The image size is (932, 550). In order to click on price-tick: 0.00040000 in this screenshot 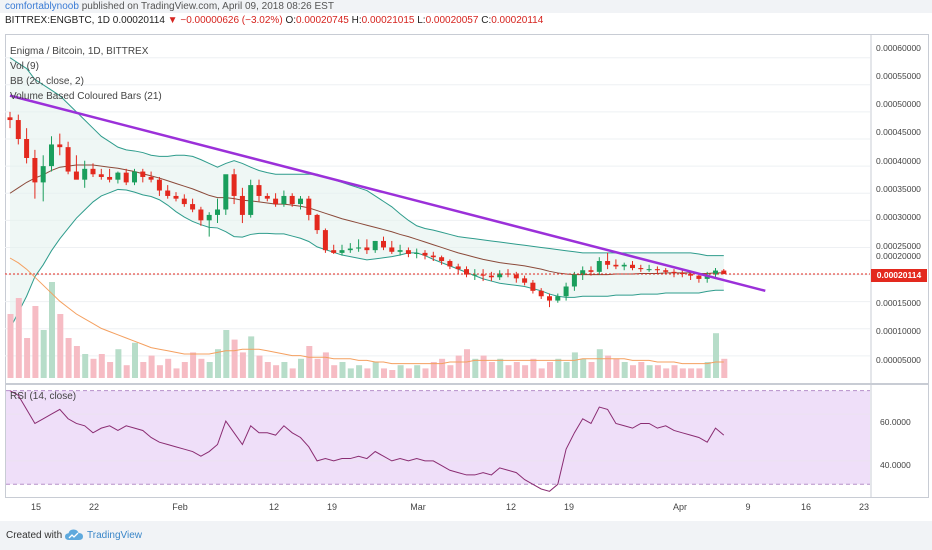, I will do `click(898, 161)`.